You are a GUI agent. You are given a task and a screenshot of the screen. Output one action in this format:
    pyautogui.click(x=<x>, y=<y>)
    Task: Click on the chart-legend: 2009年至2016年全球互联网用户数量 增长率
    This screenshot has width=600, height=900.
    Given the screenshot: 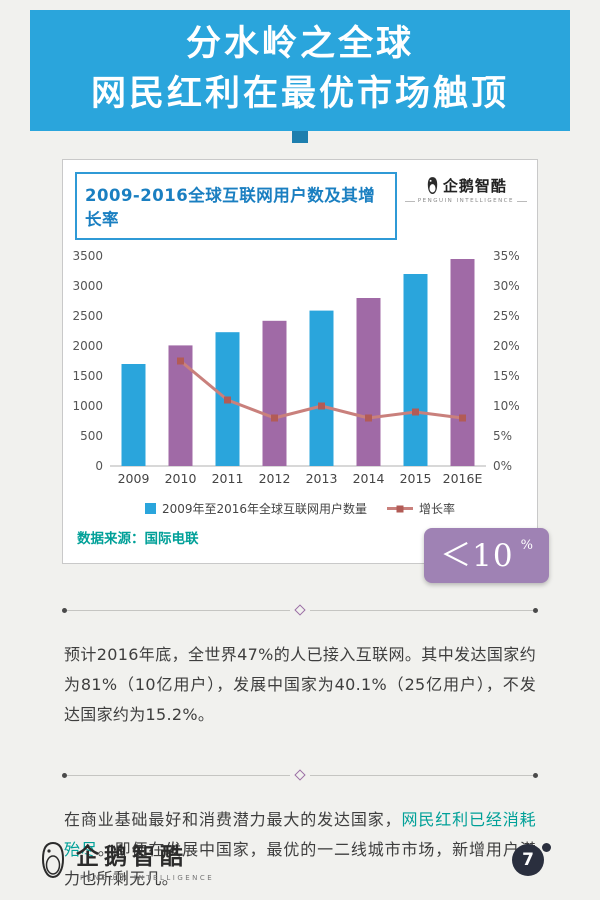 What is the action you would take?
    pyautogui.click(x=300, y=508)
    